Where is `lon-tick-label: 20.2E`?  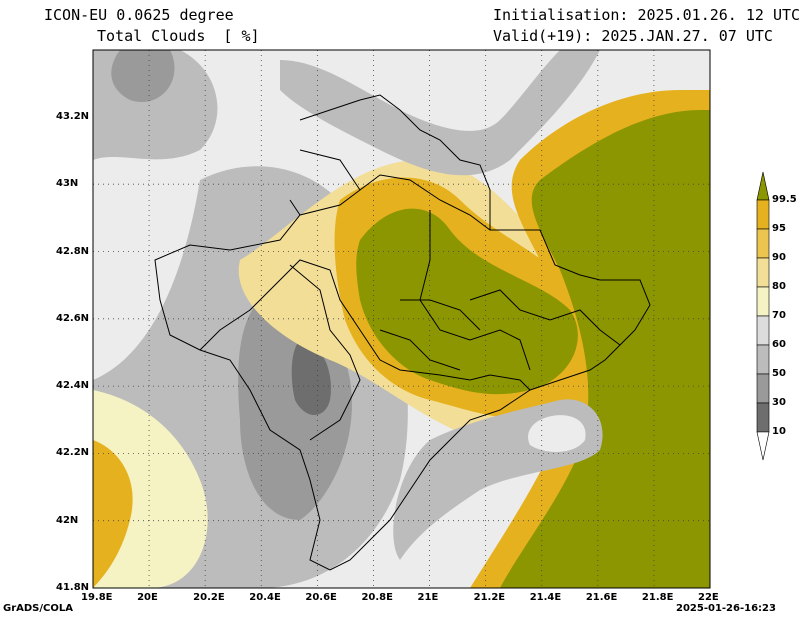
lon-tick-label: 20.2E is located at coordinates (209, 597).